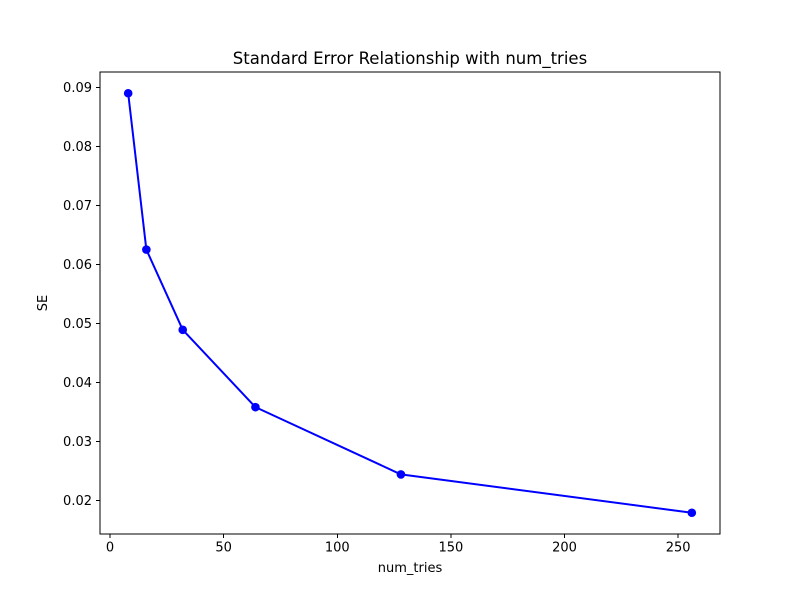  I want to click on y-tick-label: 0.07, so click(77, 206).